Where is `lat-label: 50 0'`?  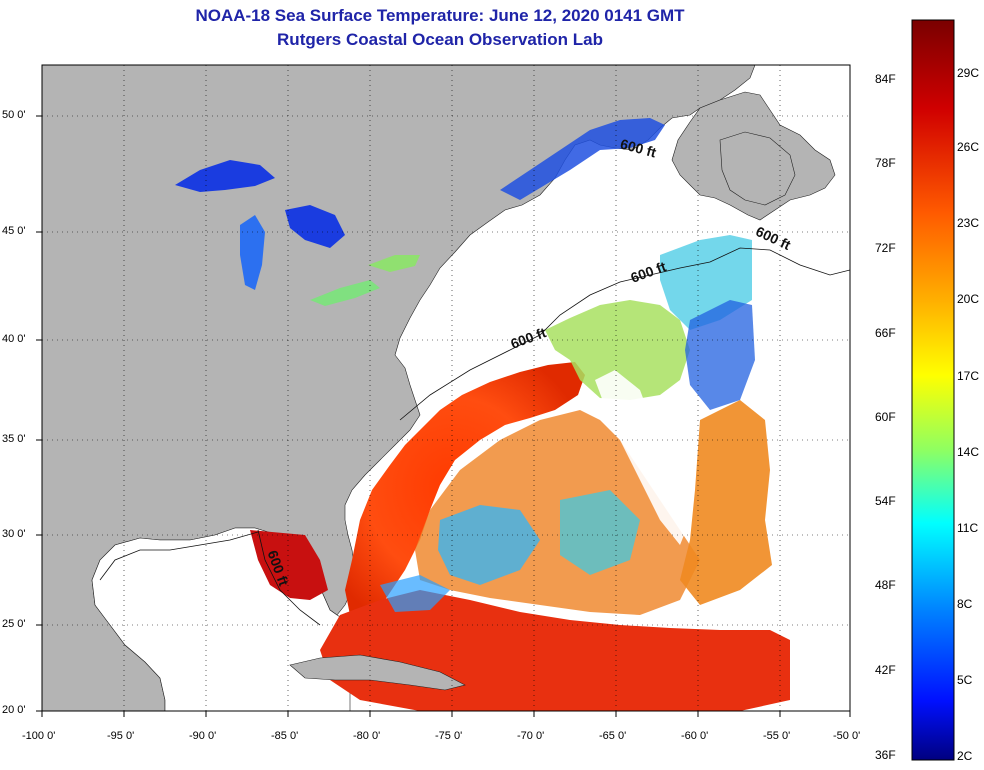 lat-label: 50 0' is located at coordinates (14, 115).